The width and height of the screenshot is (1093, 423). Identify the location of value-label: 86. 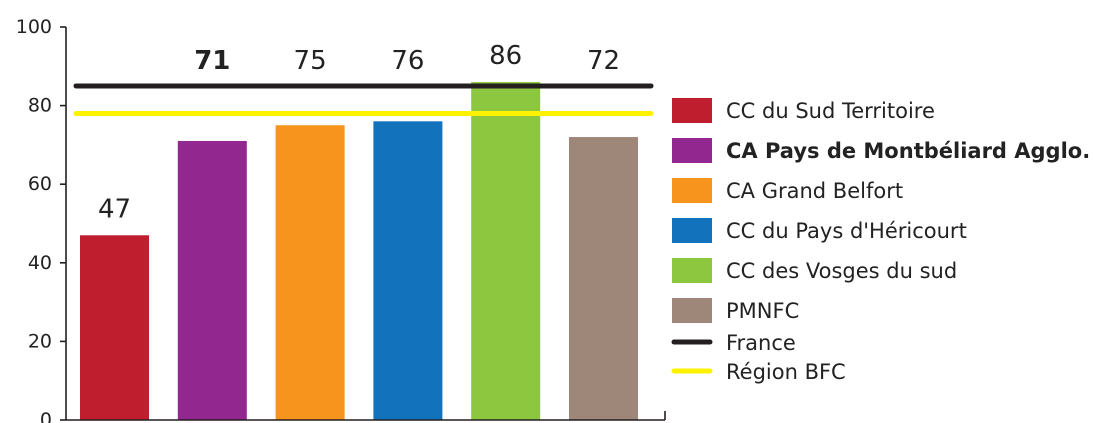
(505, 56).